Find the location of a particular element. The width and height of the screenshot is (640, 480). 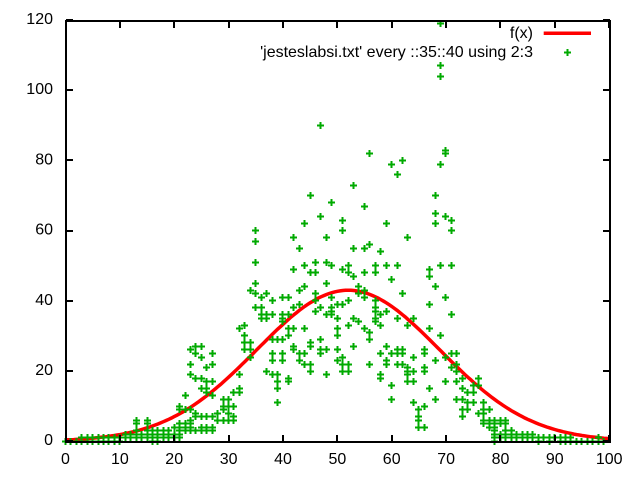

svg-text: 90 is located at coordinates (555, 459).